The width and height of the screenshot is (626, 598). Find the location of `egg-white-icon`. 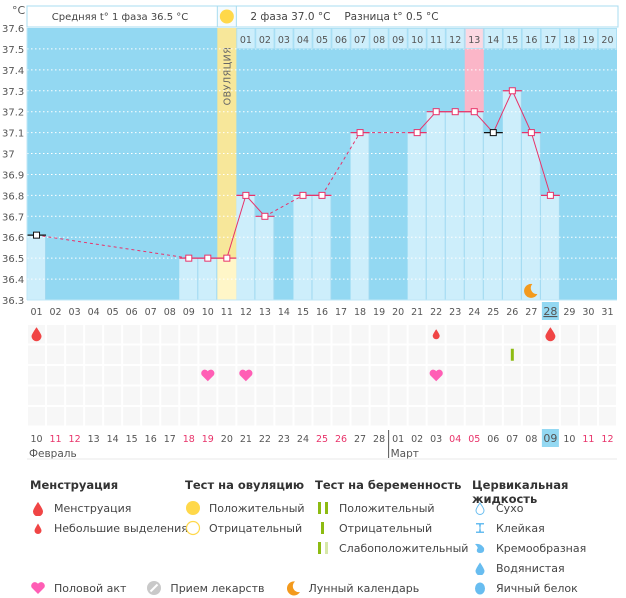

egg-white-icon is located at coordinates (480, 588).